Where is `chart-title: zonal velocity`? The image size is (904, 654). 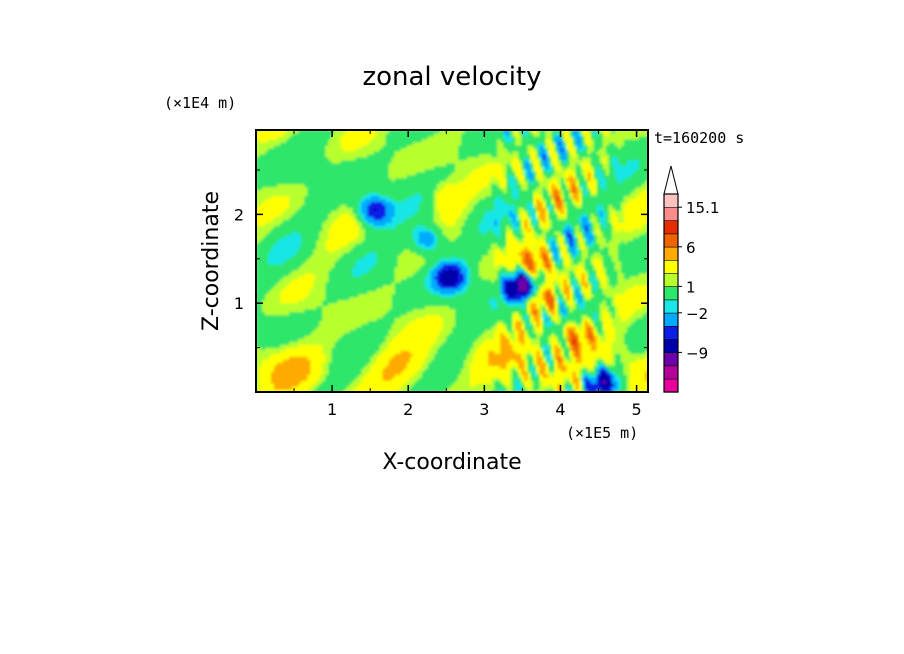 chart-title: zonal velocity is located at coordinates (451, 77).